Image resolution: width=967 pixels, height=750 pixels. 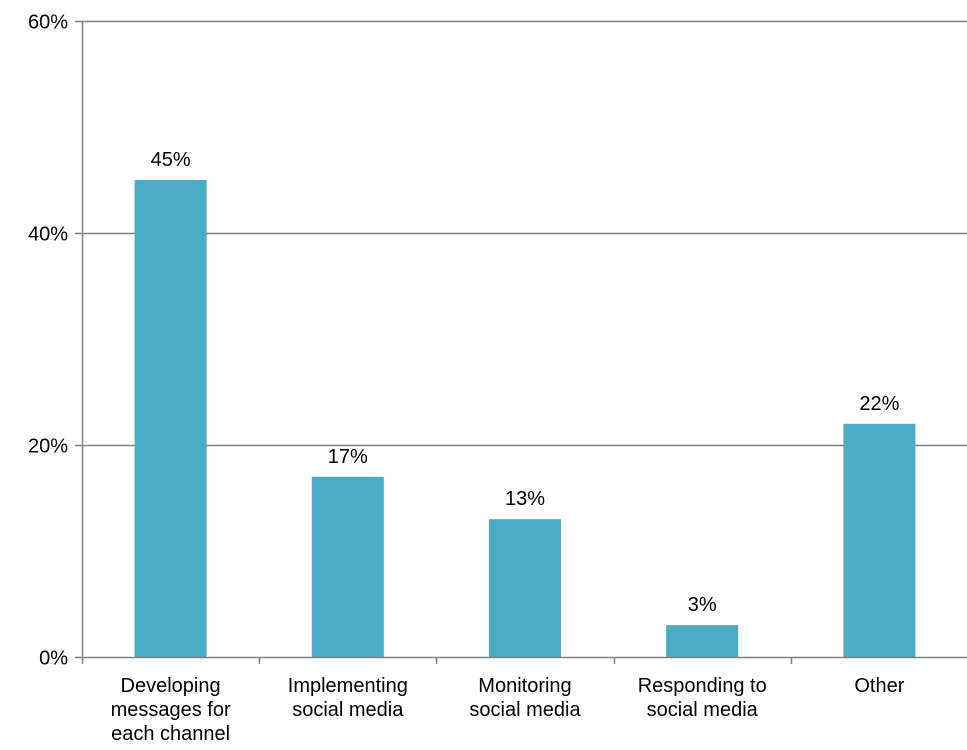 I want to click on x-category-label-line: Monitoring, so click(x=524, y=686).